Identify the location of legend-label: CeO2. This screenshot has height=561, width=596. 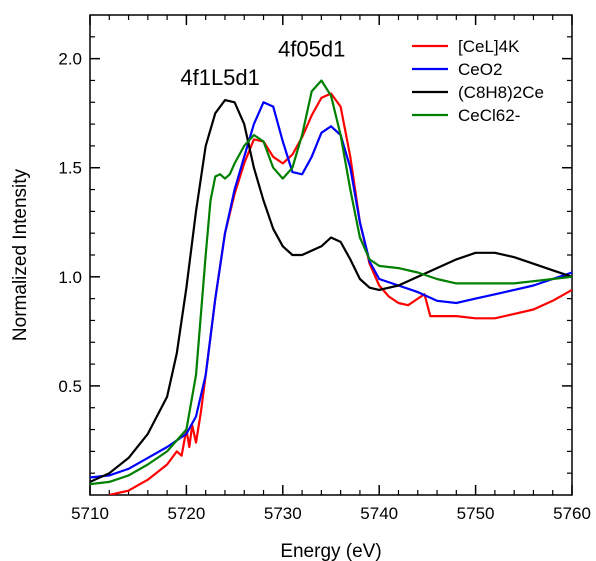
(480, 69).